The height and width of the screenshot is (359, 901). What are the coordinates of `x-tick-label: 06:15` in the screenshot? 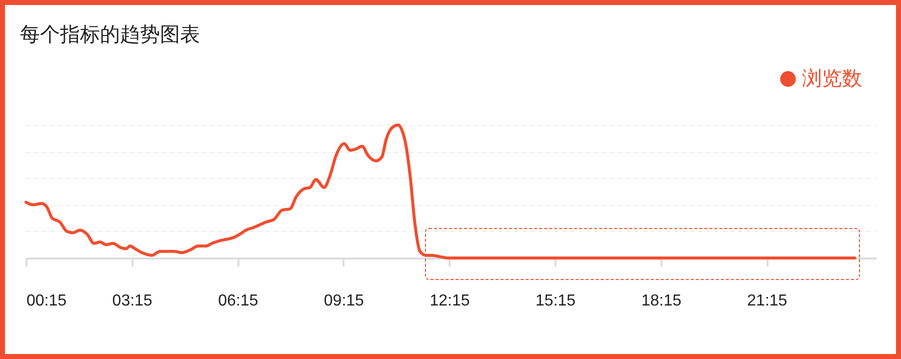 It's located at (238, 301).